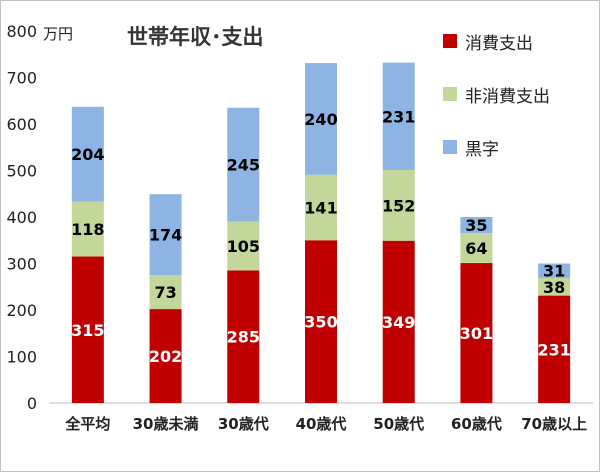  I want to click on data-label: 240, so click(320, 119).